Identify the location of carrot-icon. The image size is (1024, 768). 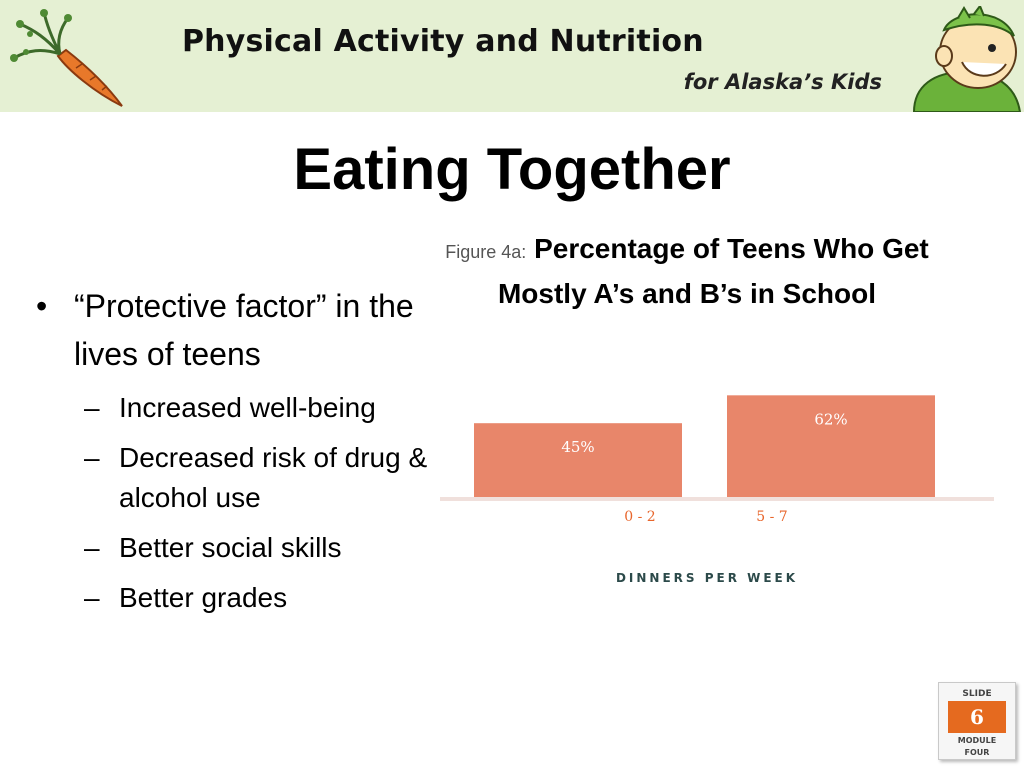
(66, 58).